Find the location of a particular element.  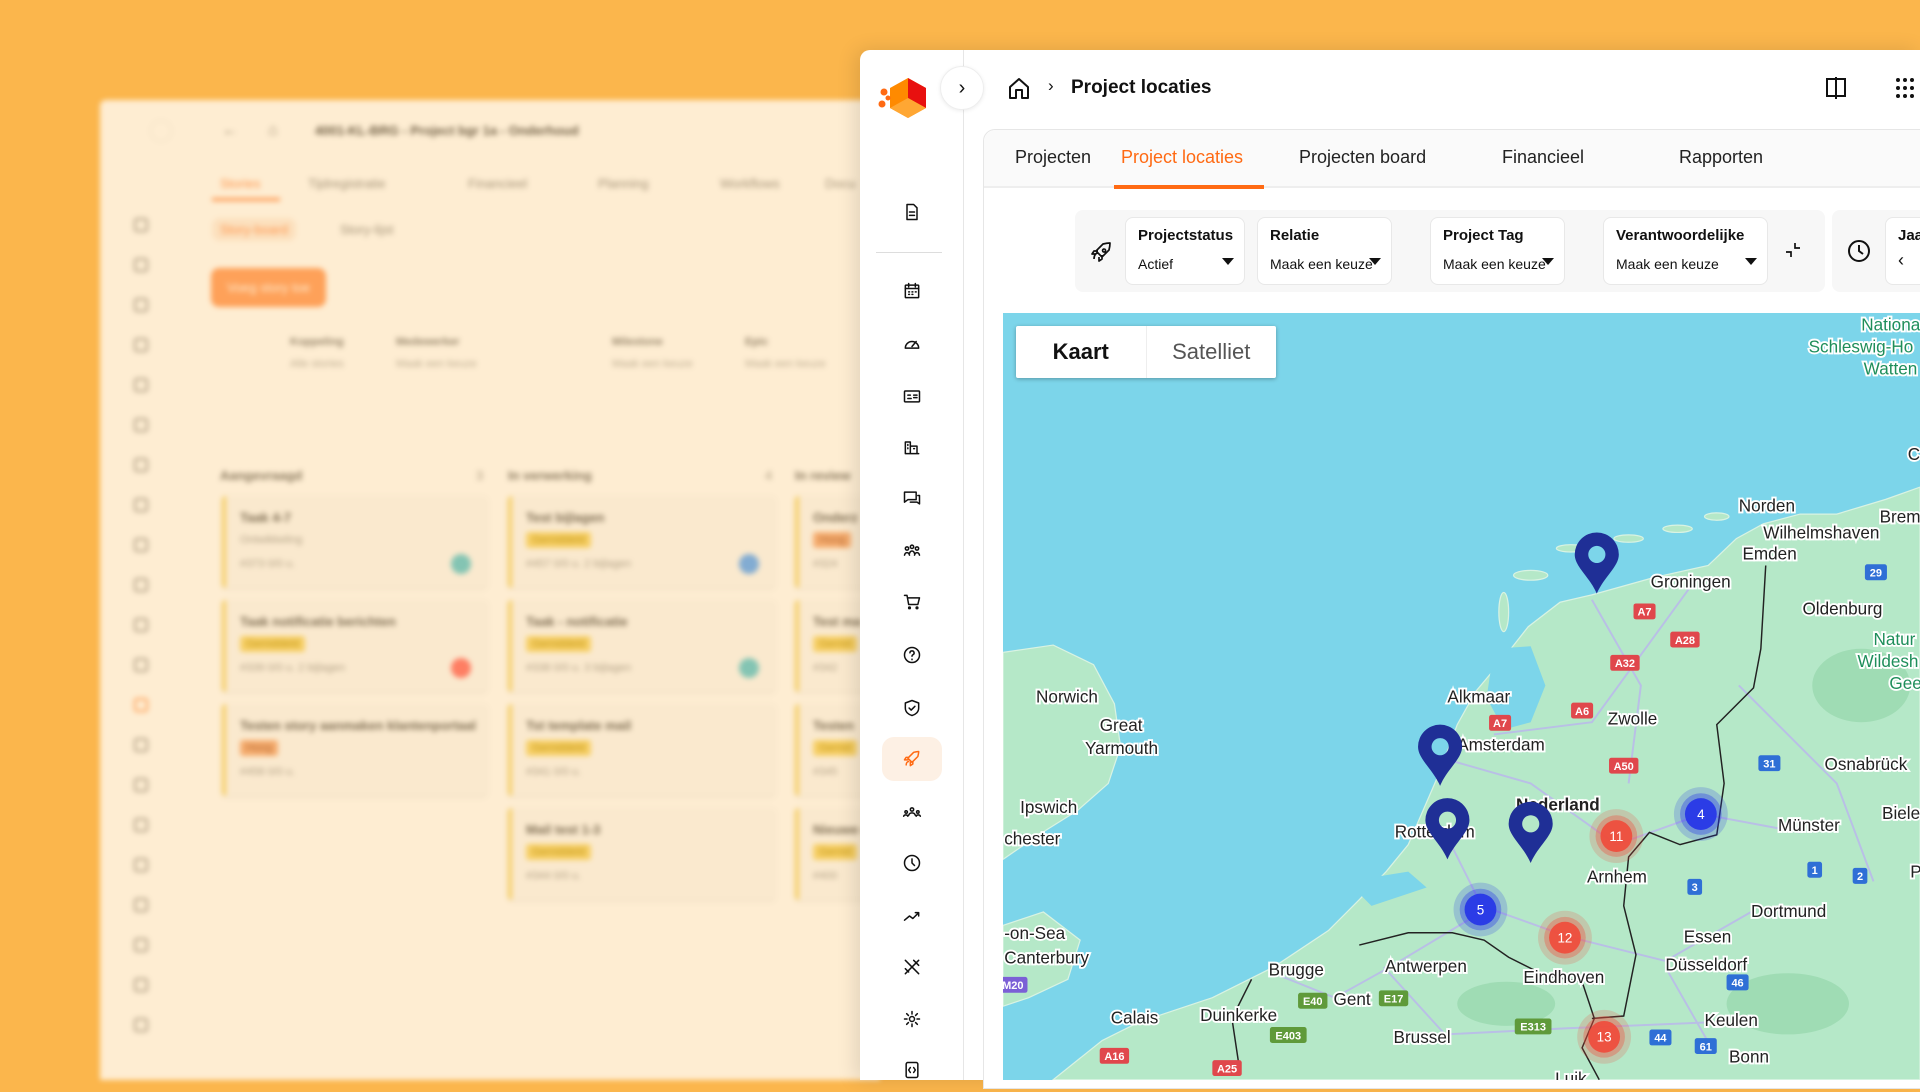

sidebar-item-contact-card is located at coordinates (912, 396).